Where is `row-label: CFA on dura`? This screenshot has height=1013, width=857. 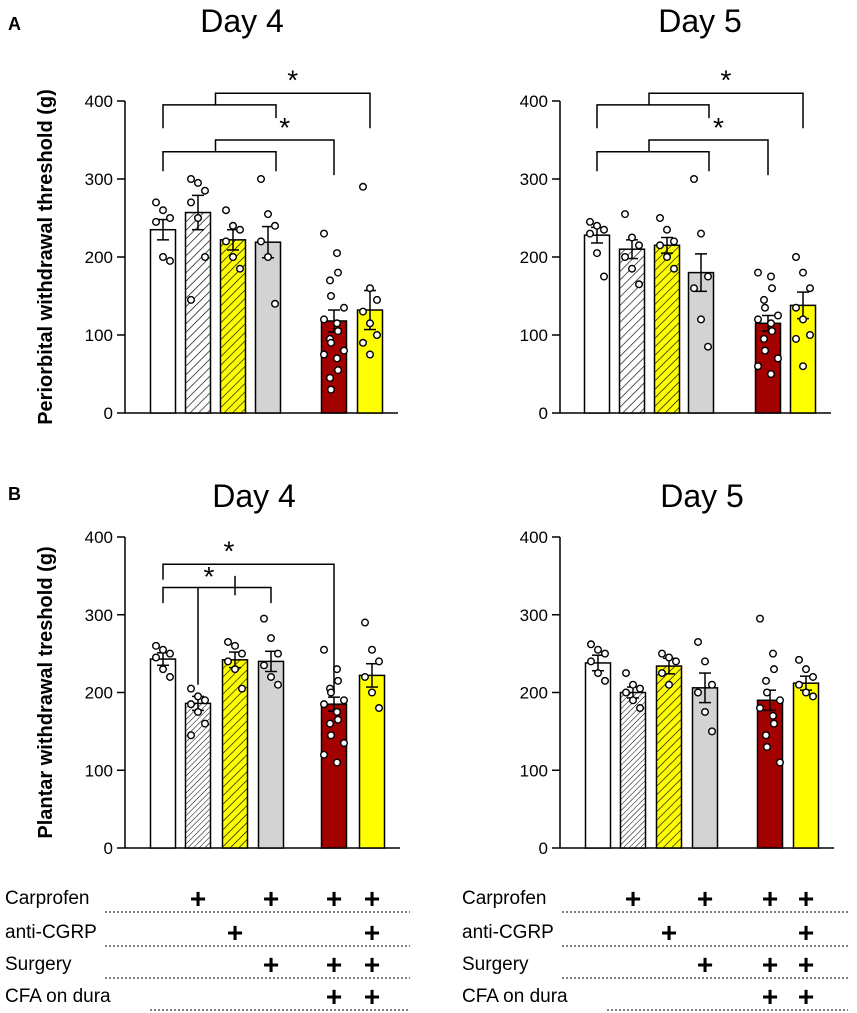
row-label: CFA on dura is located at coordinates (58, 996).